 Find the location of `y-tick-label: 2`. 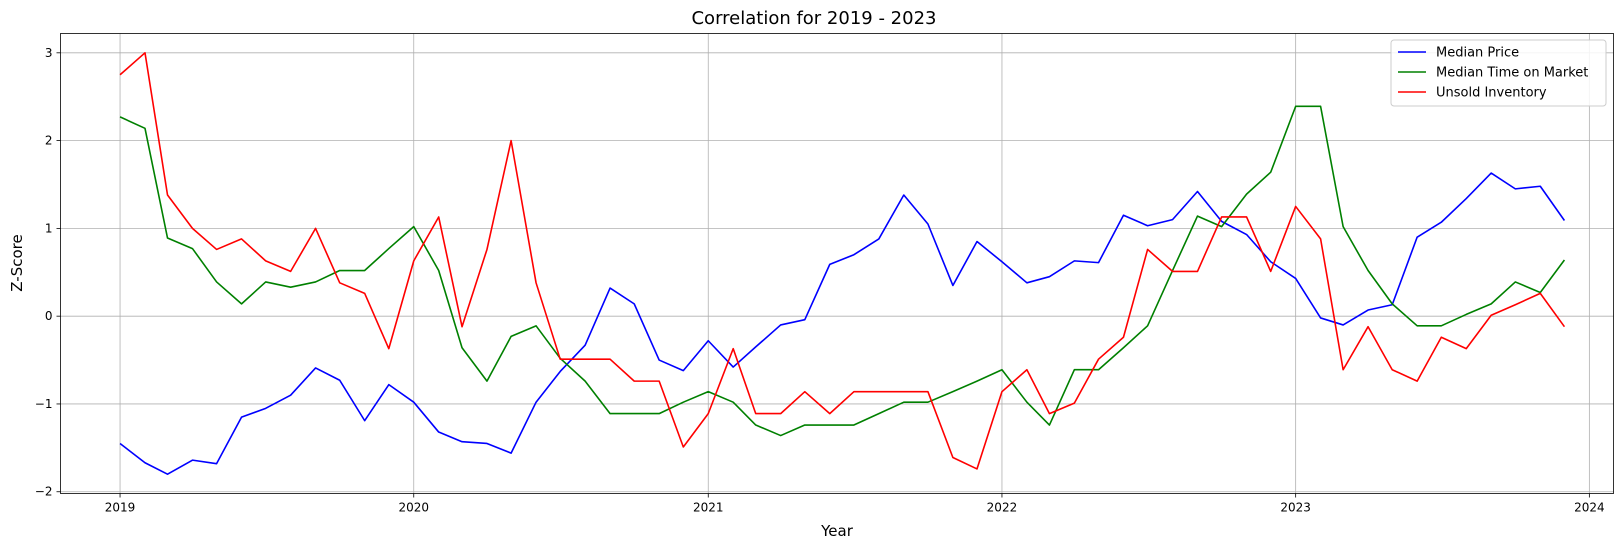

y-tick-label: 2 is located at coordinates (49, 141).